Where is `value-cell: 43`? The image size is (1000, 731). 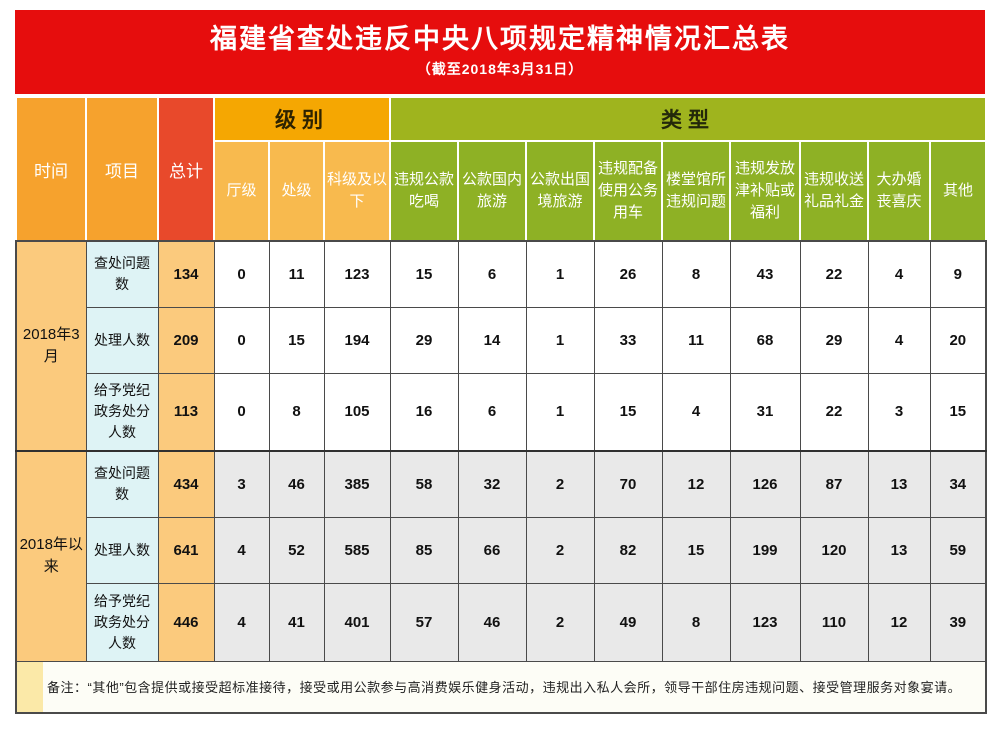
value-cell: 43 is located at coordinates (765, 274).